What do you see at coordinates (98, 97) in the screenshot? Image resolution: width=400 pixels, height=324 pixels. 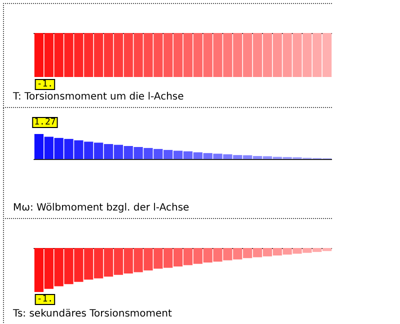 I see `text: T: Torsionsmoment um die l-Achse` at bounding box center [98, 97].